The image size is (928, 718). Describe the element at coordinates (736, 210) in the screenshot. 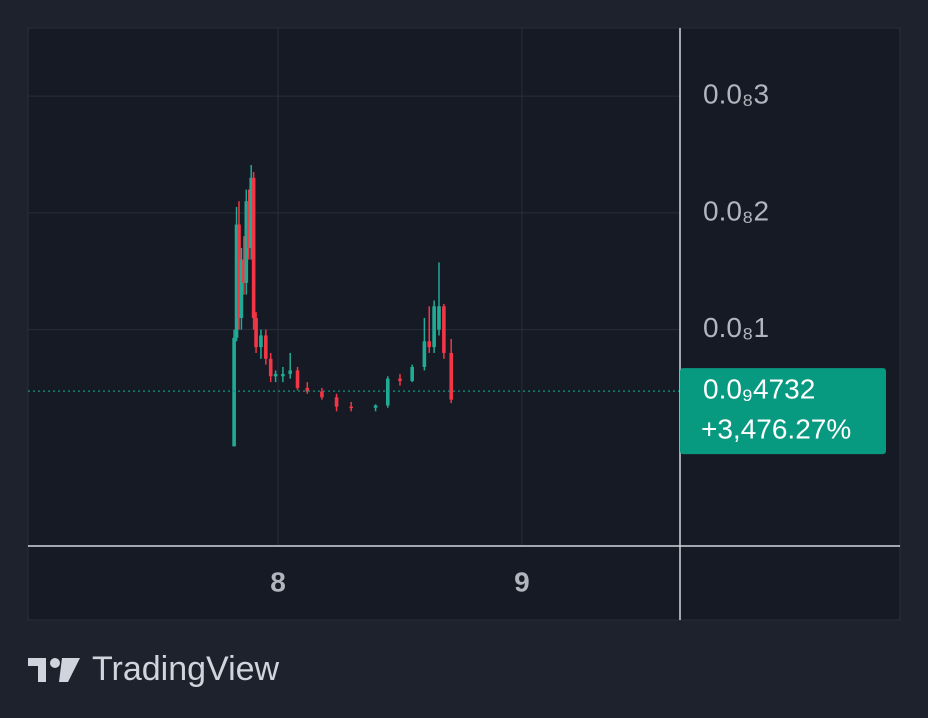

I see `y-tick-label: 0.0₈2` at that location.